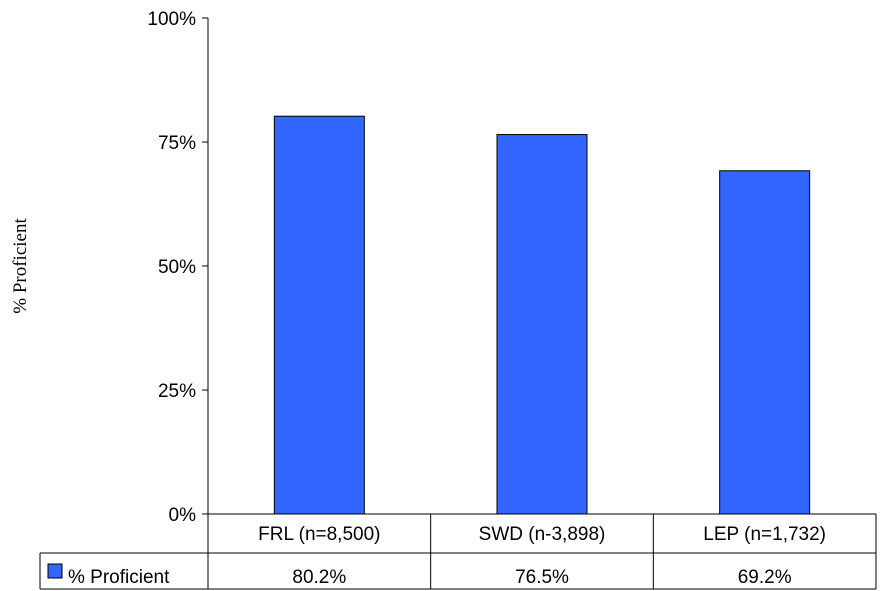  I want to click on y-tick-label: 75%, so click(177, 143).